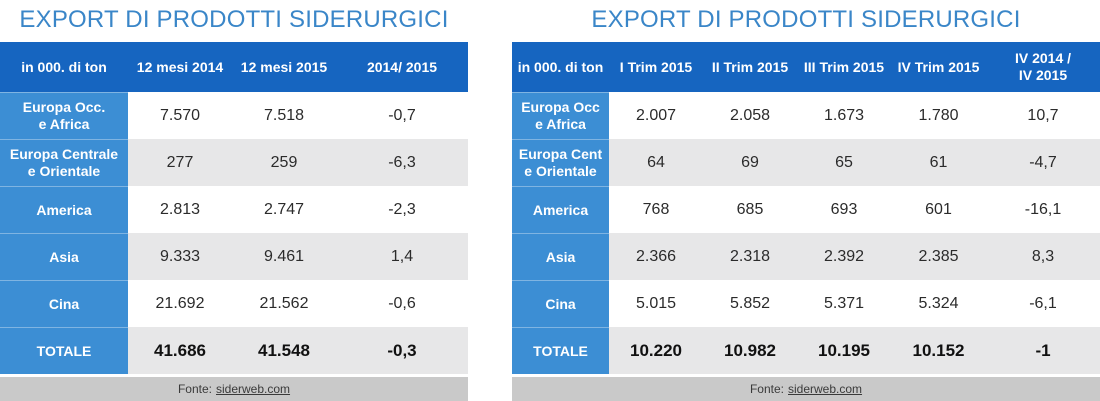  What do you see at coordinates (938, 303) in the screenshot?
I see `right-cell: 5.324` at bounding box center [938, 303].